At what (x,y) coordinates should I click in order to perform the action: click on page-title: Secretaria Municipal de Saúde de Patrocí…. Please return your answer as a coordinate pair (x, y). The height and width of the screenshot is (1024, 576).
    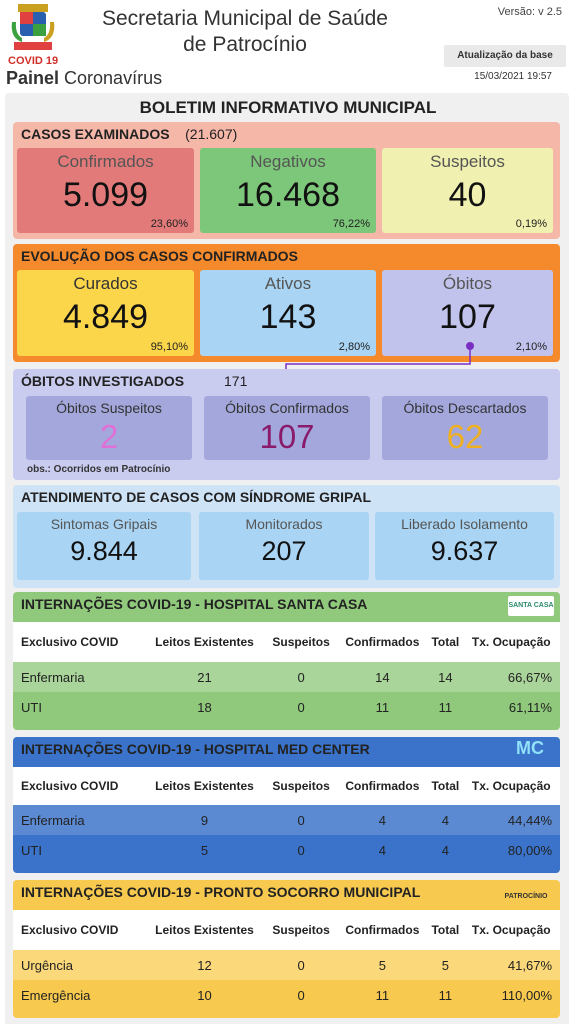
    Looking at the image, I should click on (244, 31).